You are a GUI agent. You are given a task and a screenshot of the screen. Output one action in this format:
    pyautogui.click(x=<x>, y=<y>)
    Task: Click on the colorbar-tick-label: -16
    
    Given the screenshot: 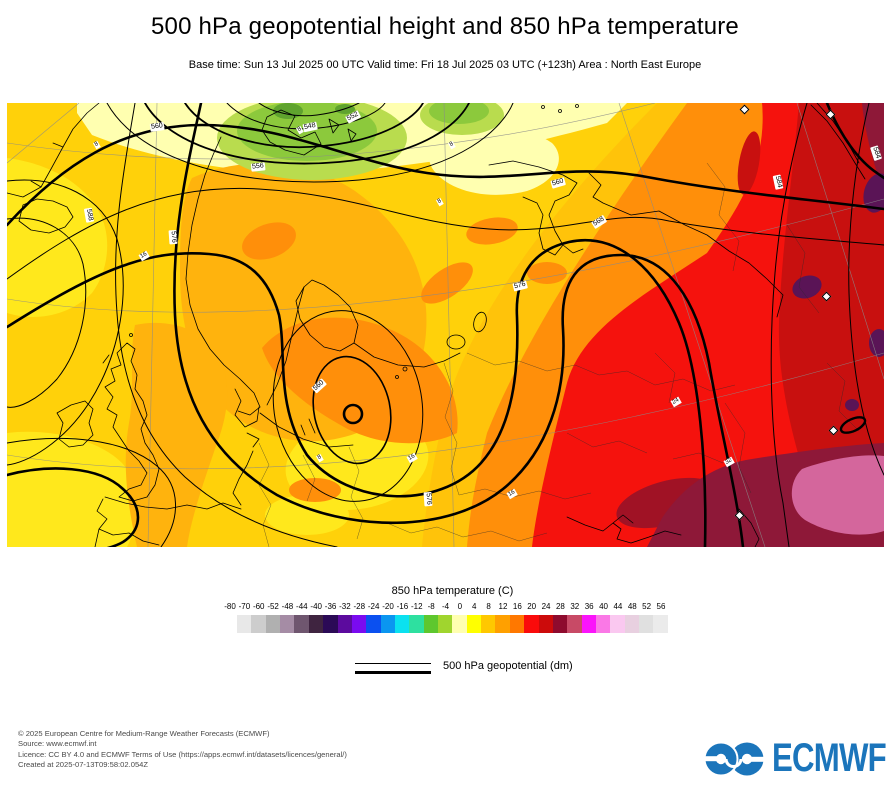 What is the action you would take?
    pyautogui.click(x=402, y=606)
    